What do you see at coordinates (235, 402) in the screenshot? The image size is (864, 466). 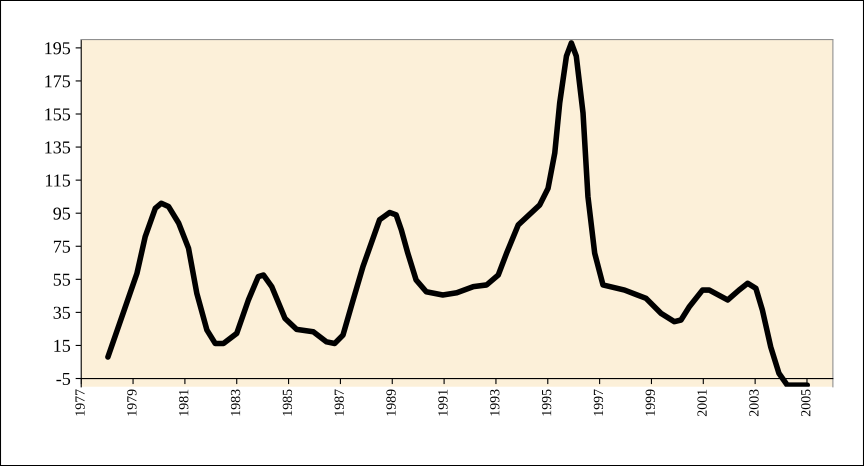 I see `x-tick-label: 1983` at bounding box center [235, 402].